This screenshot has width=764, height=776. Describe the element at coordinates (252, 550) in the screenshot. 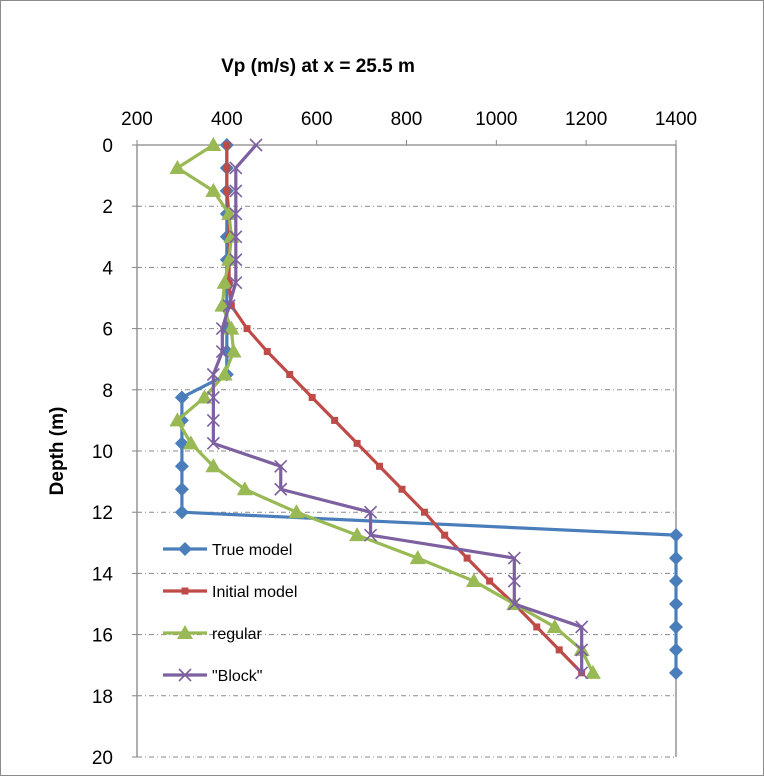

I see `legend-label: True model` at that location.